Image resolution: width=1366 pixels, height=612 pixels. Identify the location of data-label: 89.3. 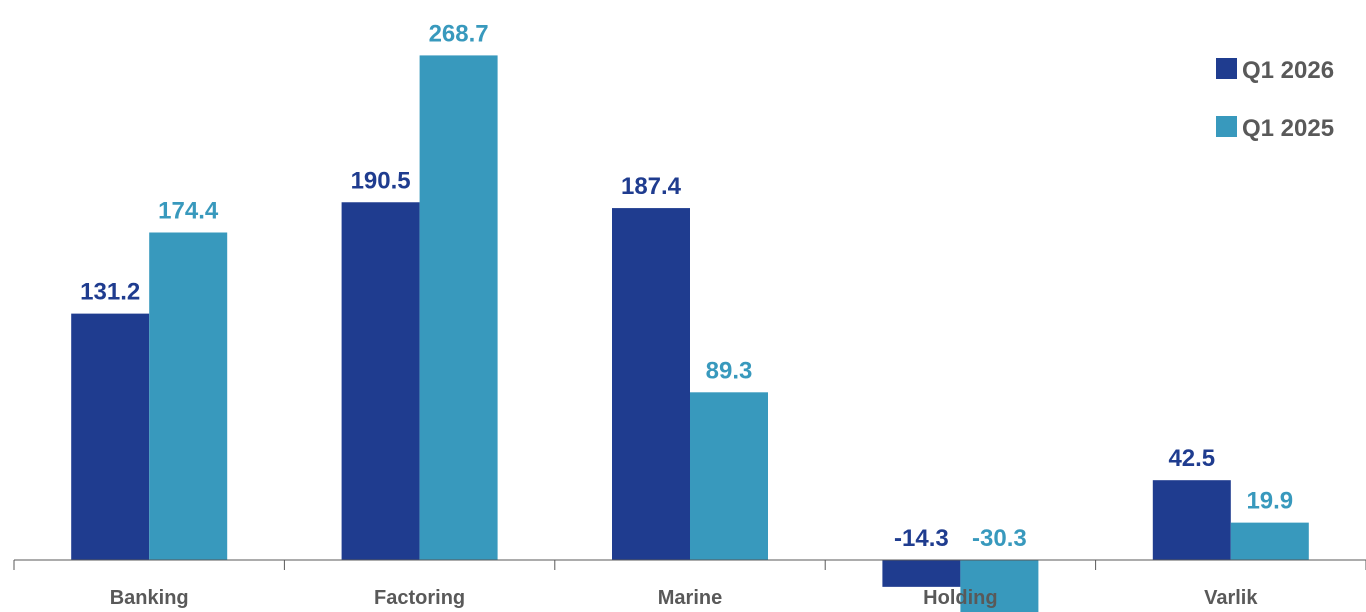
(729, 370).